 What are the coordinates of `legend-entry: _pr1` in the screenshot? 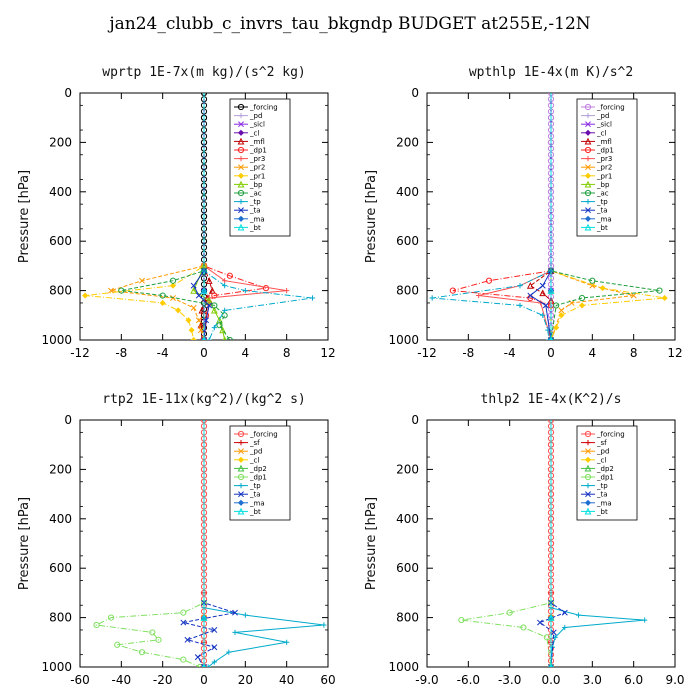 It's located at (257, 176).